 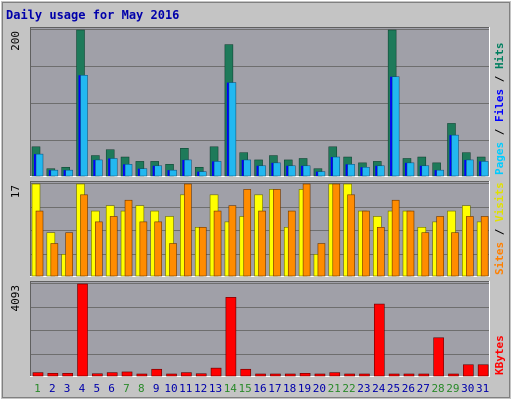 I want to click on legend-entry: Sites, so click(x=499, y=258).